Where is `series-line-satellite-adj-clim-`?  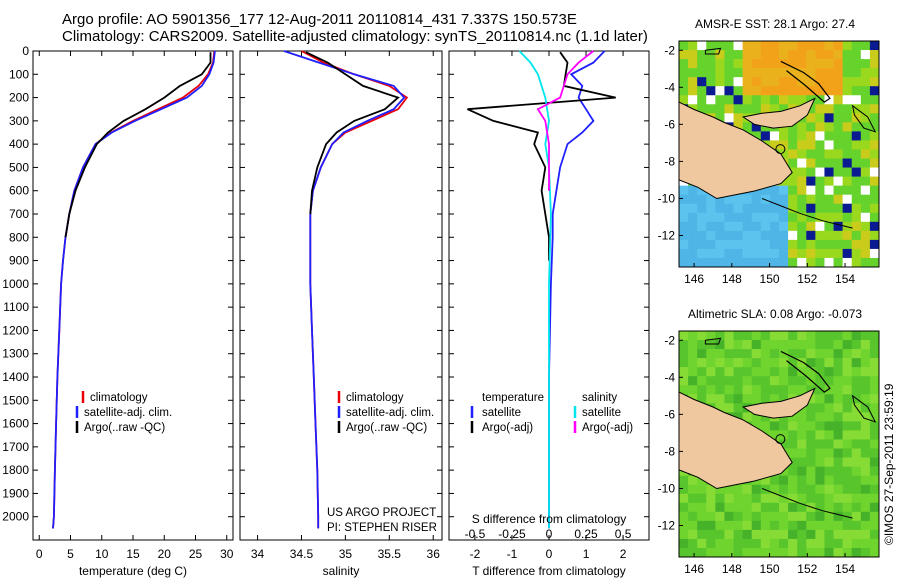 series-line-satellite-adj-clim- is located at coordinates (344, 289).